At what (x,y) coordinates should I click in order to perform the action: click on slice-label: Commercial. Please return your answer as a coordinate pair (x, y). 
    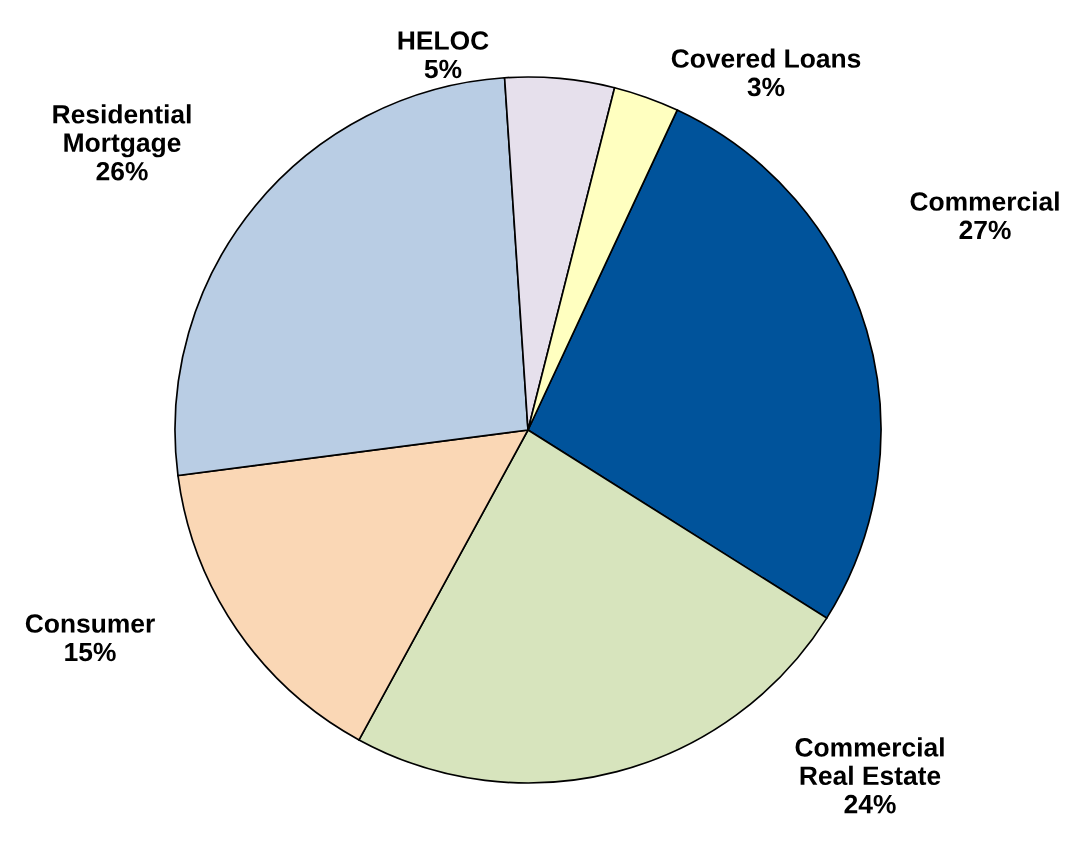
    Looking at the image, I should click on (984, 201).